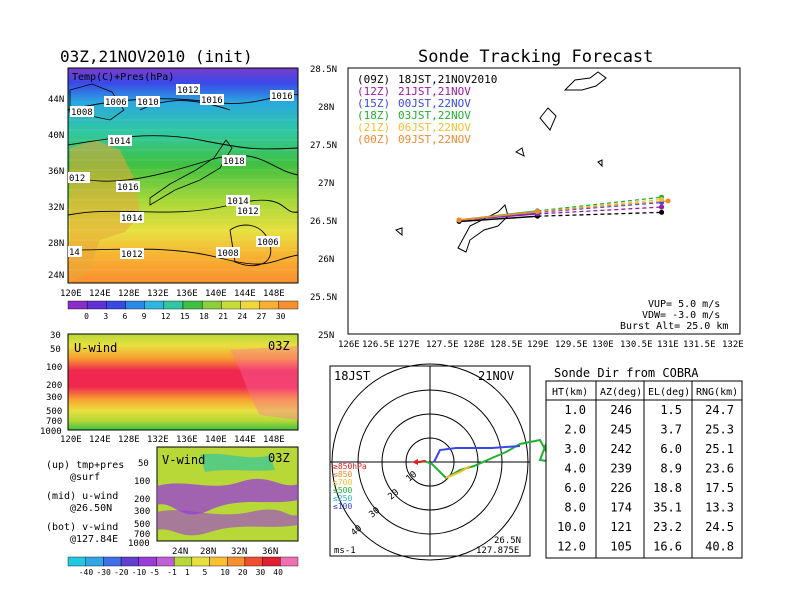 The width and height of the screenshot is (792, 612). Describe the element at coordinates (373, 103) in the screenshot. I see `legend-code: (15Z)` at that location.